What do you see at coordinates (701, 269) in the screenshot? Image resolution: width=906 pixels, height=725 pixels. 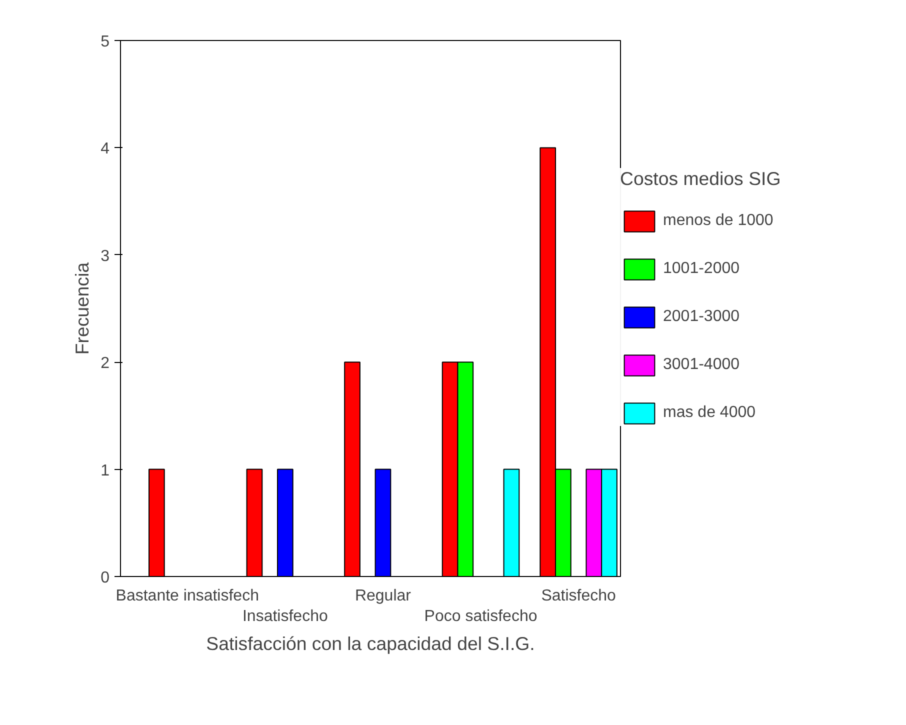 I see `legend-label: 1001-2000` at bounding box center [701, 269].